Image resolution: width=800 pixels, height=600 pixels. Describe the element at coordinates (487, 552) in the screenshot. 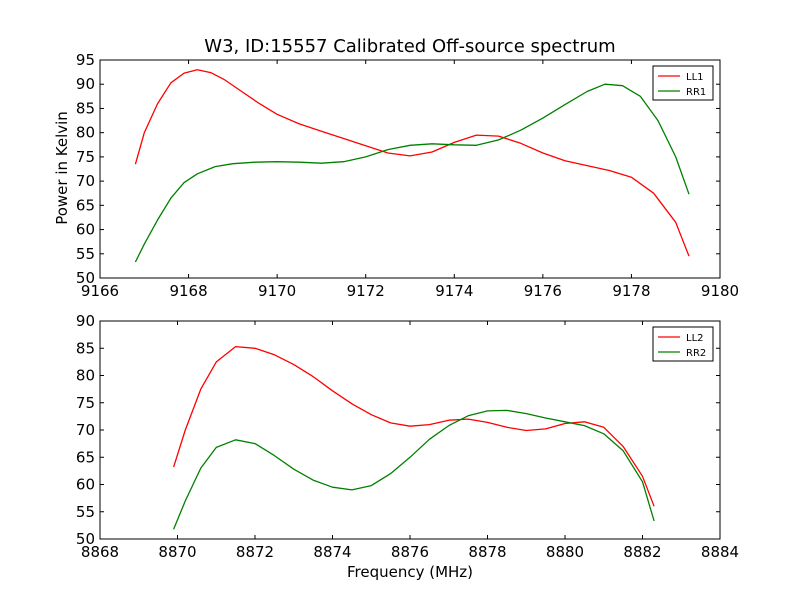

I see `x-tick-label: 8878` at that location.